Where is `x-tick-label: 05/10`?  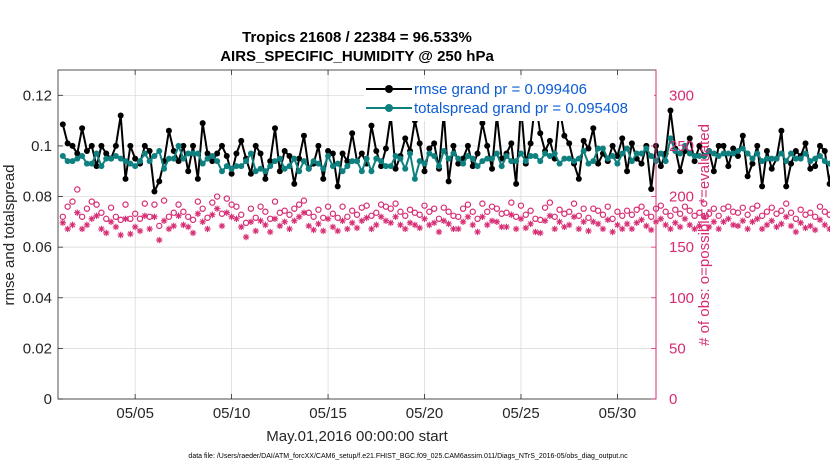 x-tick-label: 05/10 is located at coordinates (232, 413).